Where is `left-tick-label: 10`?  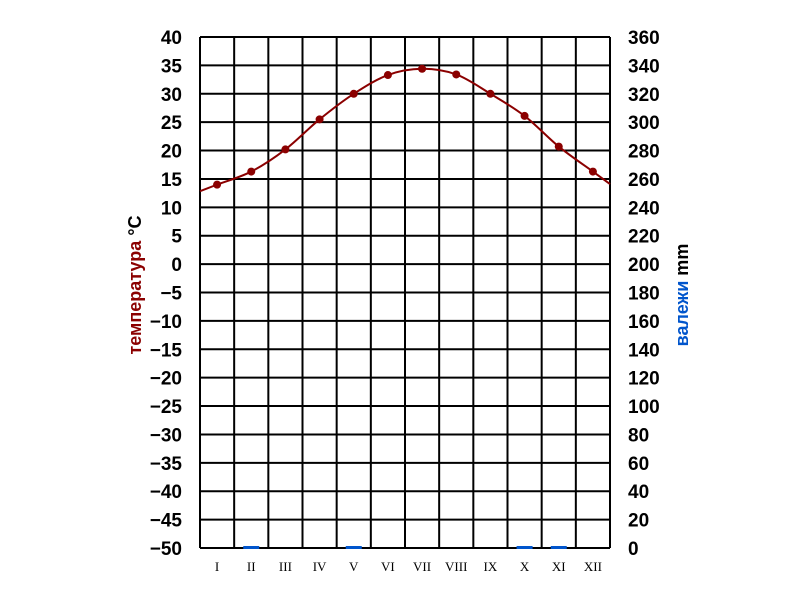
left-tick-label: 10 is located at coordinates (171, 208).